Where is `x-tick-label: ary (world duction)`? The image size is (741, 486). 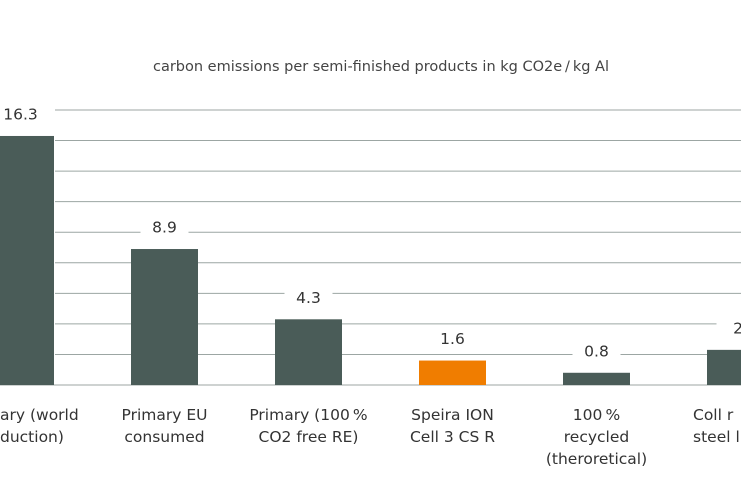
x-tick-label: ary (world duction) is located at coordinates (39, 426).